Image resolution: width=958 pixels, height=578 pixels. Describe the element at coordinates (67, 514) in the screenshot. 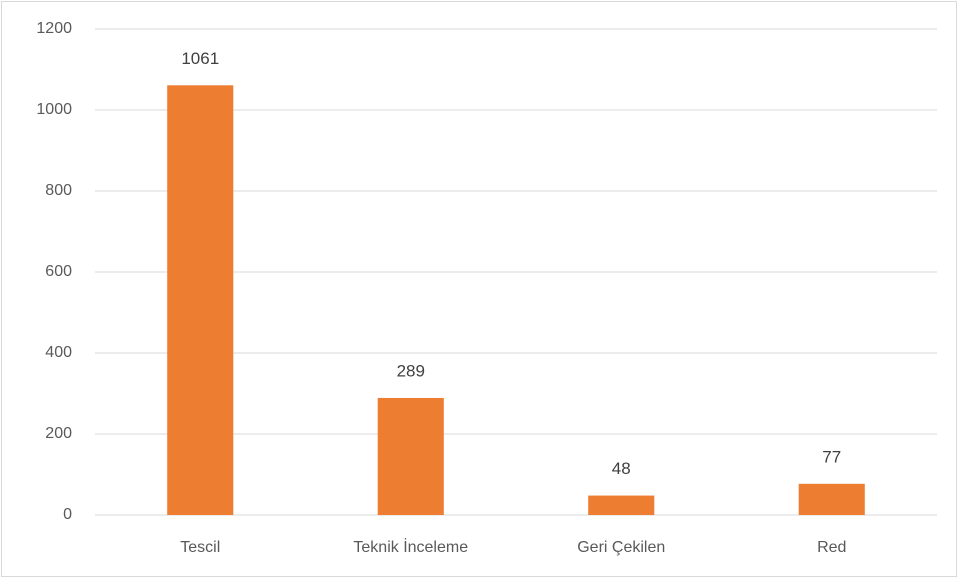

I see `y-tick-label: 0` at that location.